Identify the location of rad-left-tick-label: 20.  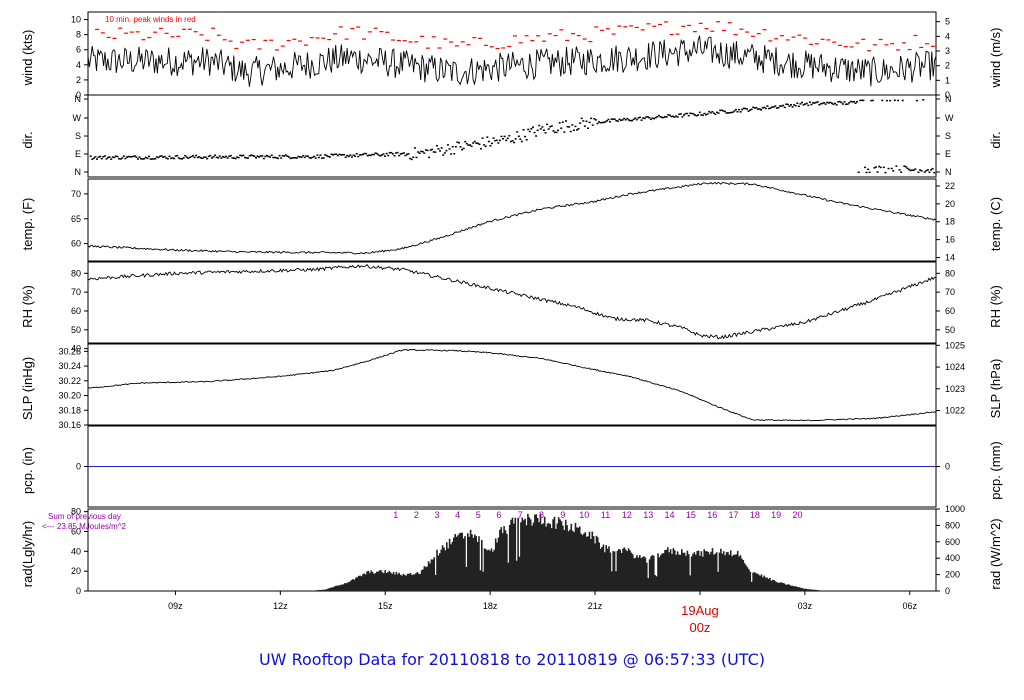
(76, 571).